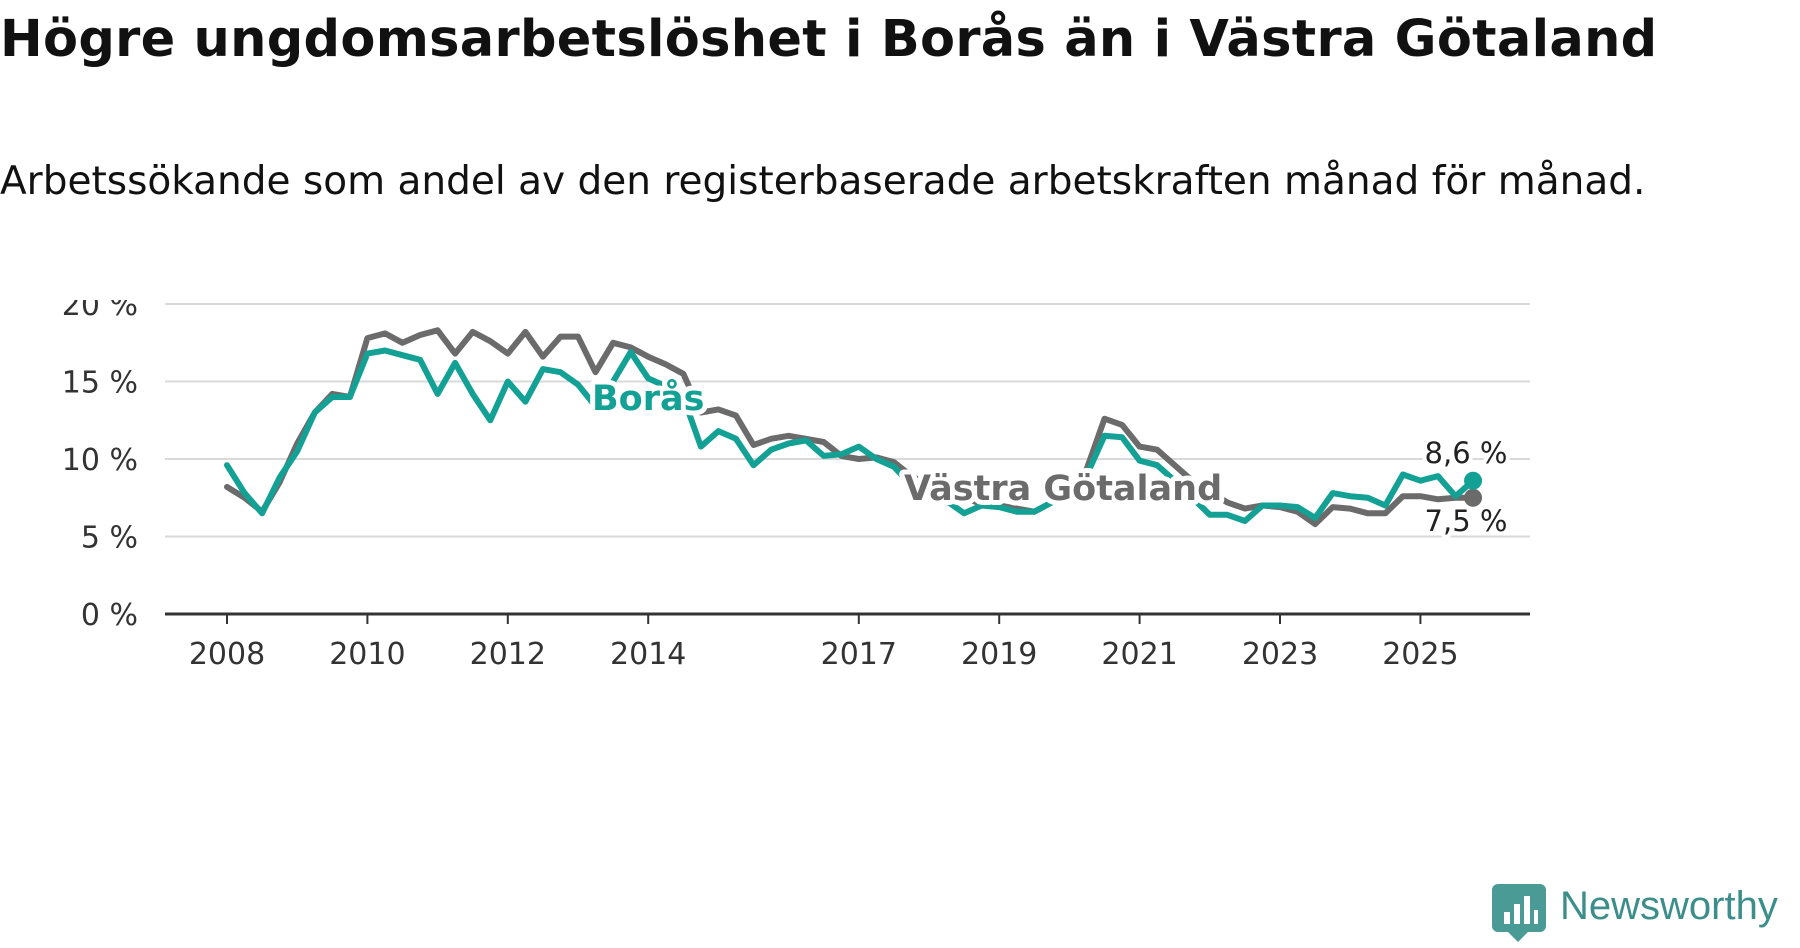  What do you see at coordinates (508, 654) in the screenshot?
I see `x-tick-label: 2012` at bounding box center [508, 654].